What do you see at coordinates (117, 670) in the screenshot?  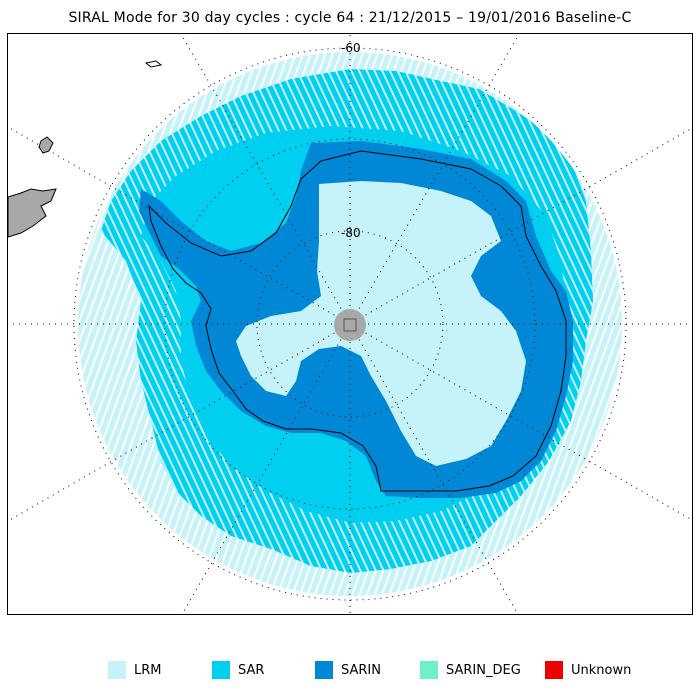 I see `legend-swatch-lrm` at bounding box center [117, 670].